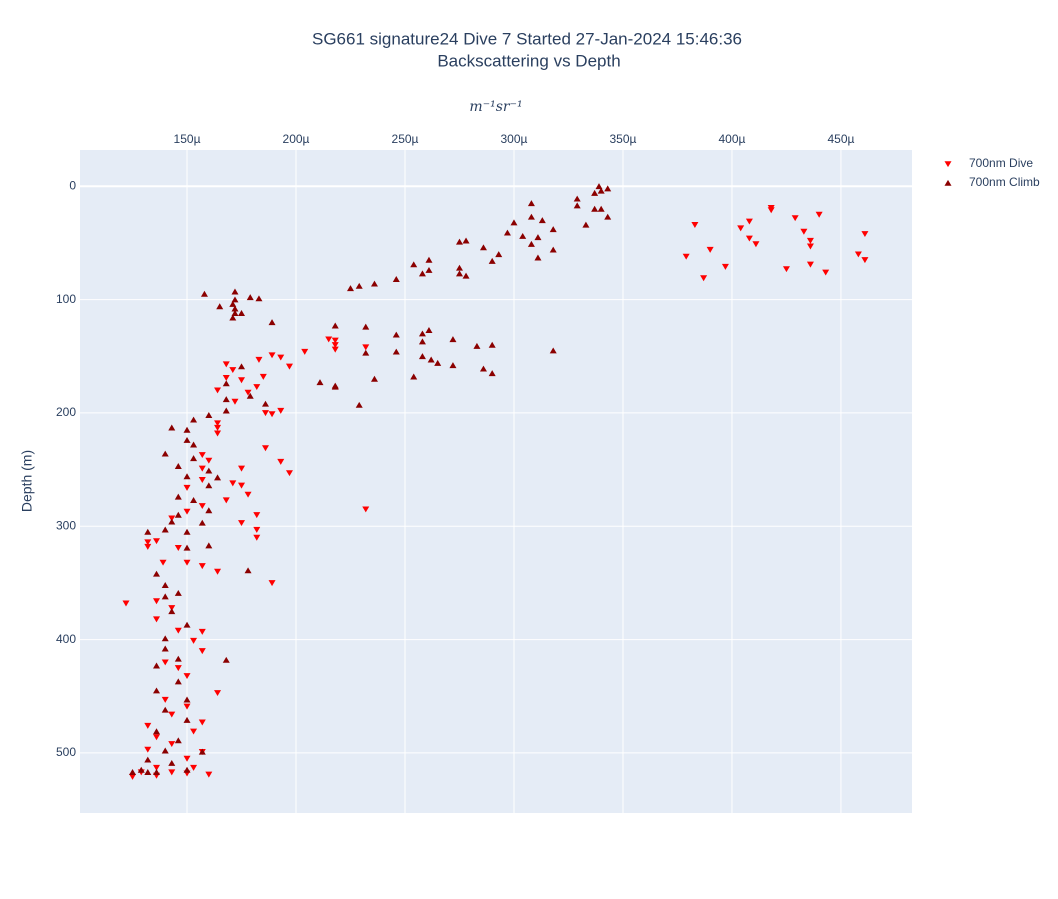 This screenshot has width=1058, height=899. Describe the element at coordinates (66, 752) in the screenshot. I see `y-tick-label: 500` at that location.